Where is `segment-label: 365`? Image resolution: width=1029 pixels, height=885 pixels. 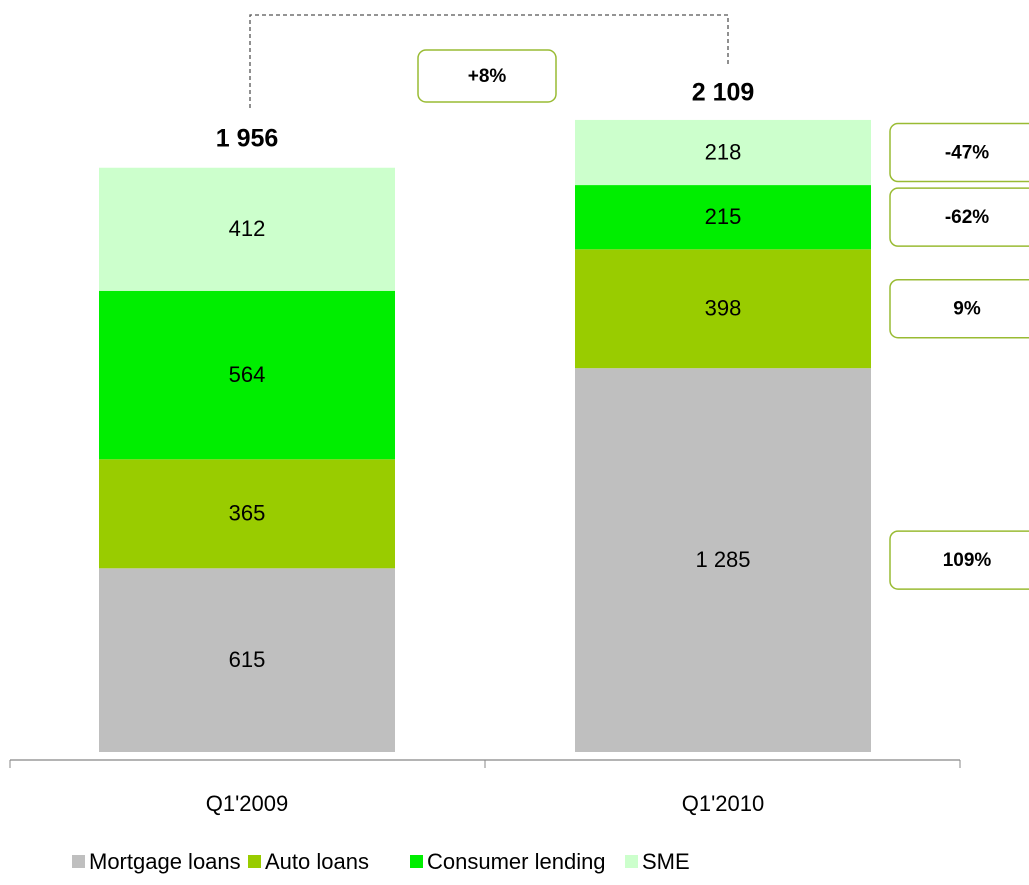
segment-label: 365 is located at coordinates (247, 513).